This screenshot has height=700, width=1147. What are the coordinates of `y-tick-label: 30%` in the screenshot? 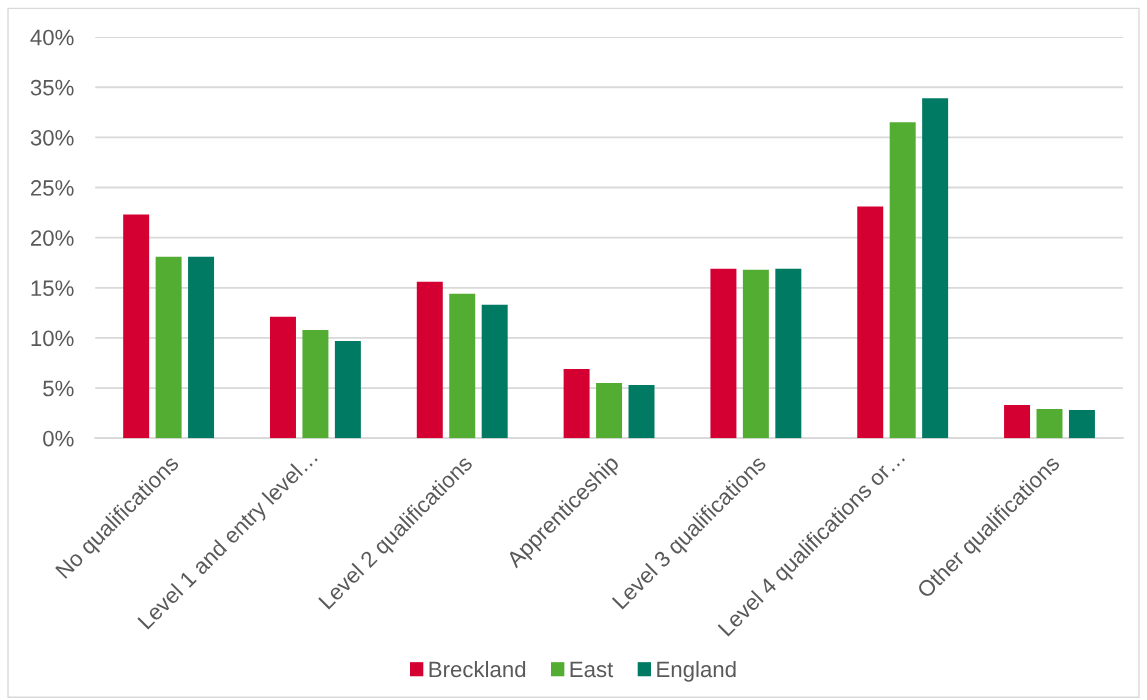 It's located at (52, 137).